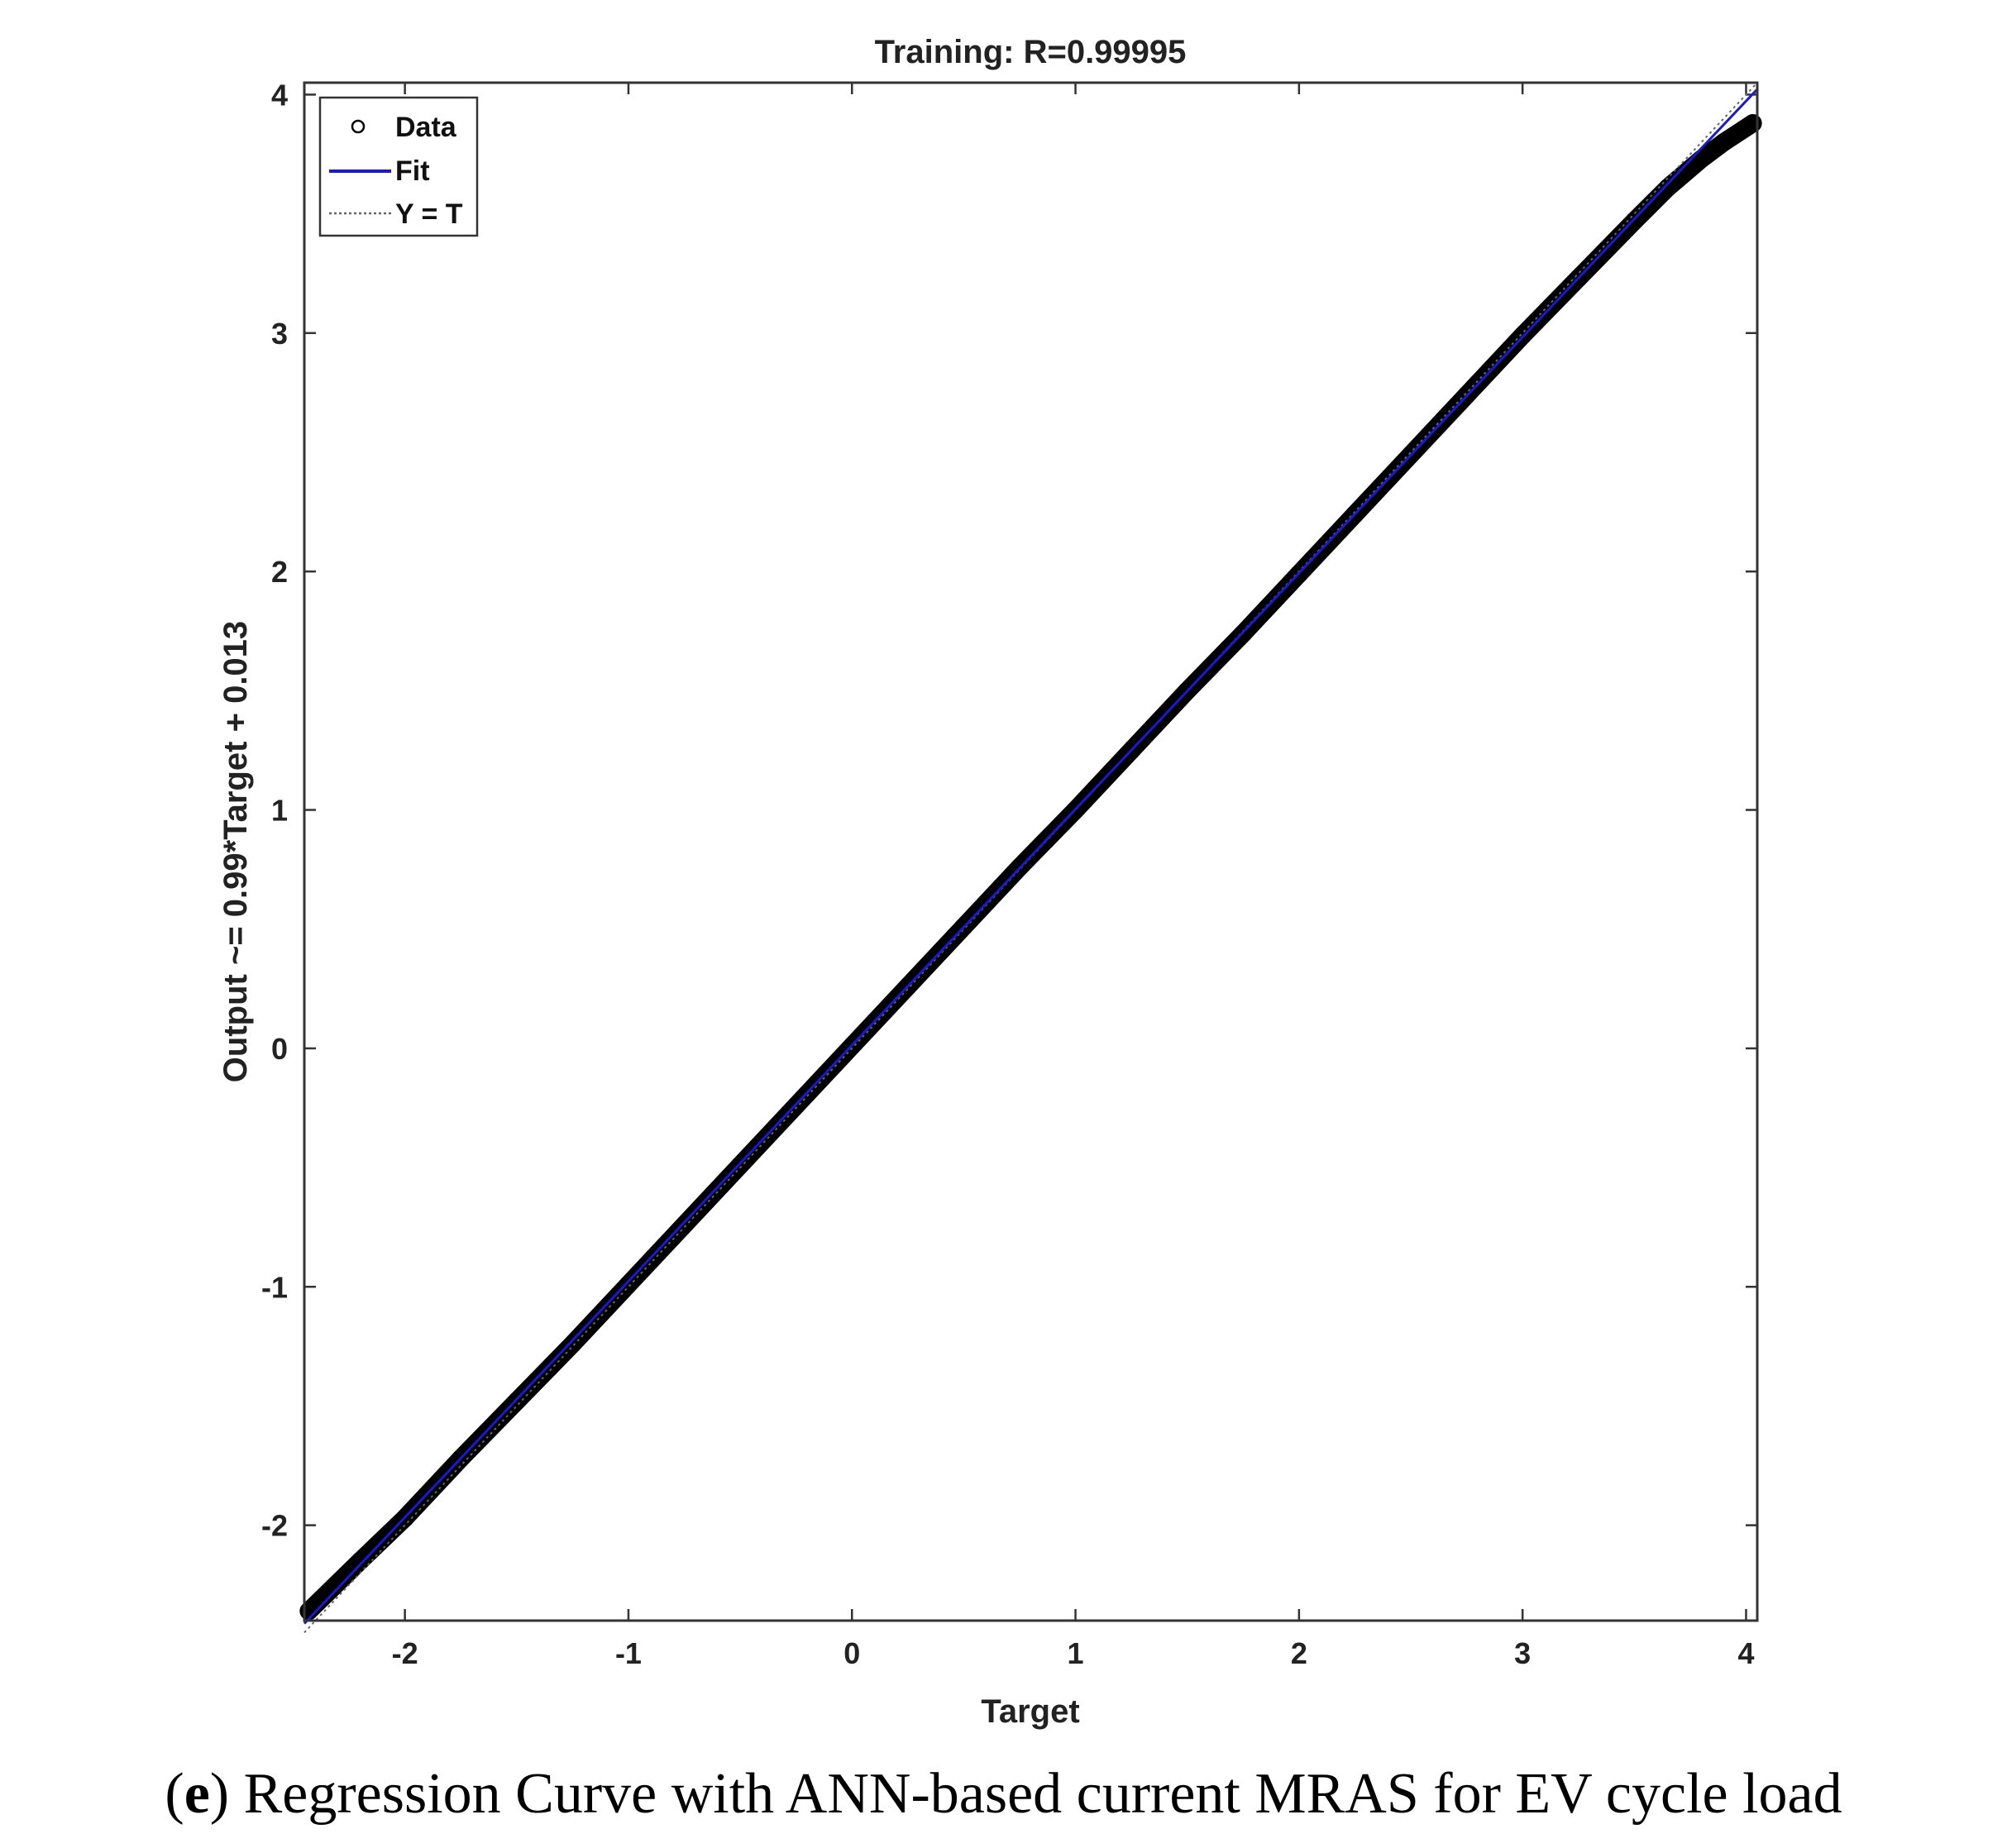 This screenshot has height=1848, width=2007. I want to click on x-tick-label: 2, so click(1299, 1653).